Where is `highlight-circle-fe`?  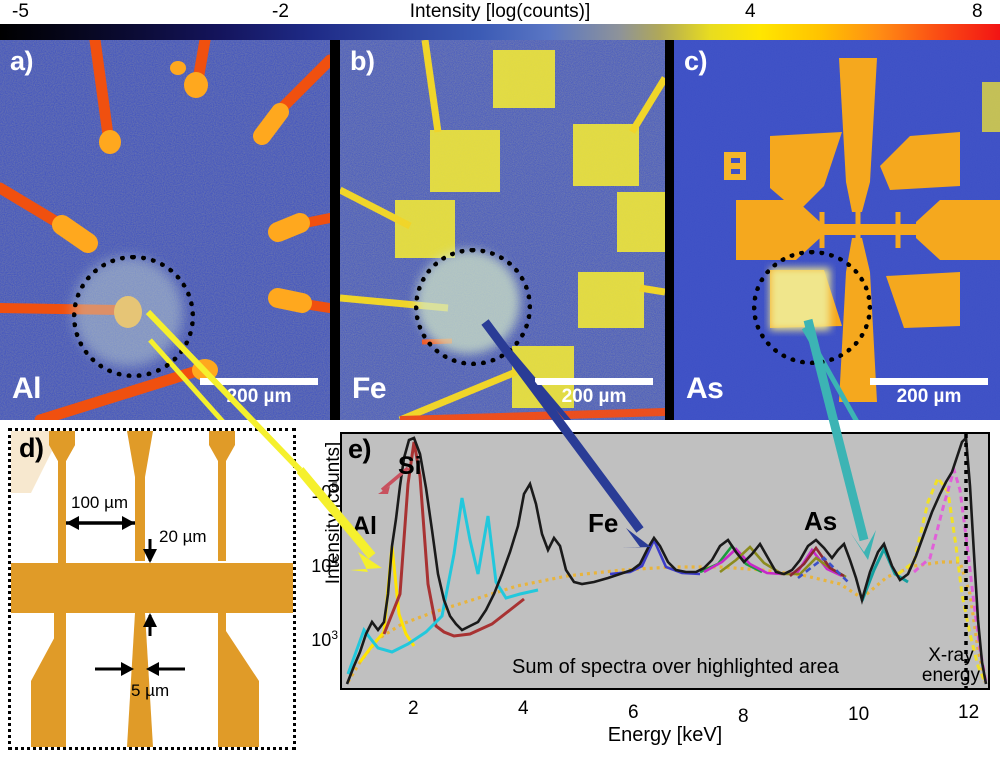
highlight-circle-fe is located at coordinates (473, 307).